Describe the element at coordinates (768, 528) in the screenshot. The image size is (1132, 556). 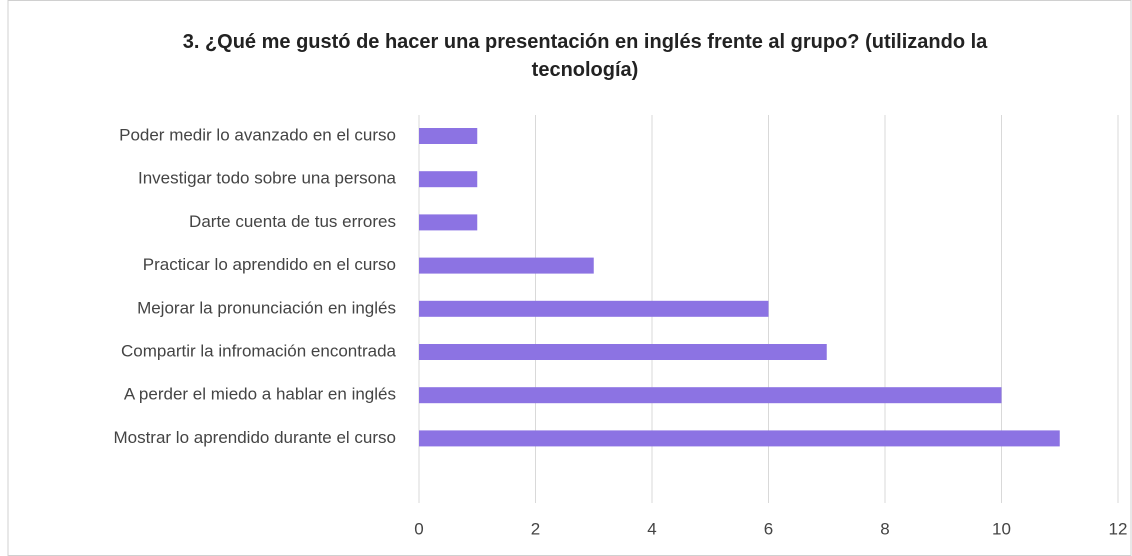
I see `x-tick-label: 6` at that location.